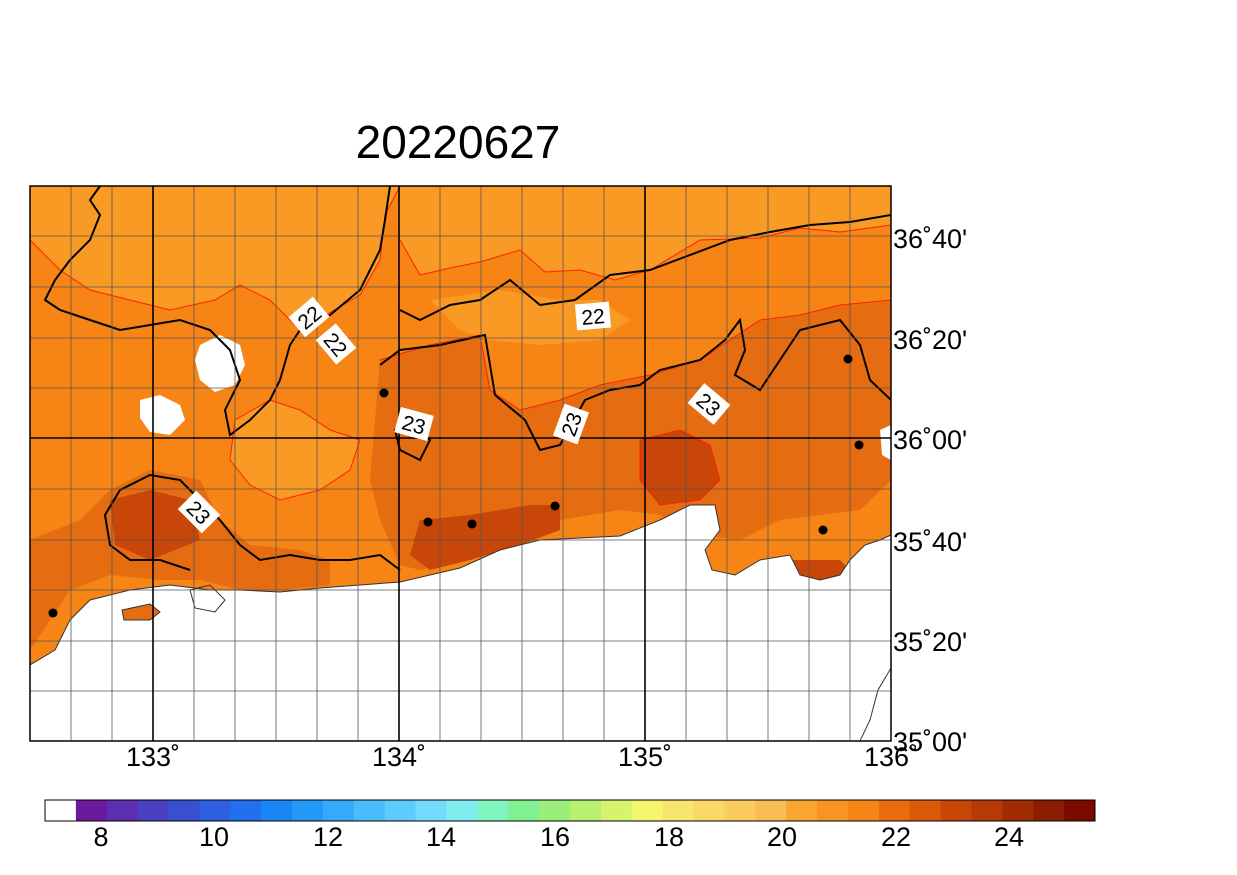 This screenshot has height=875, width=1237. I want to click on island-mask, so click(162, 415).